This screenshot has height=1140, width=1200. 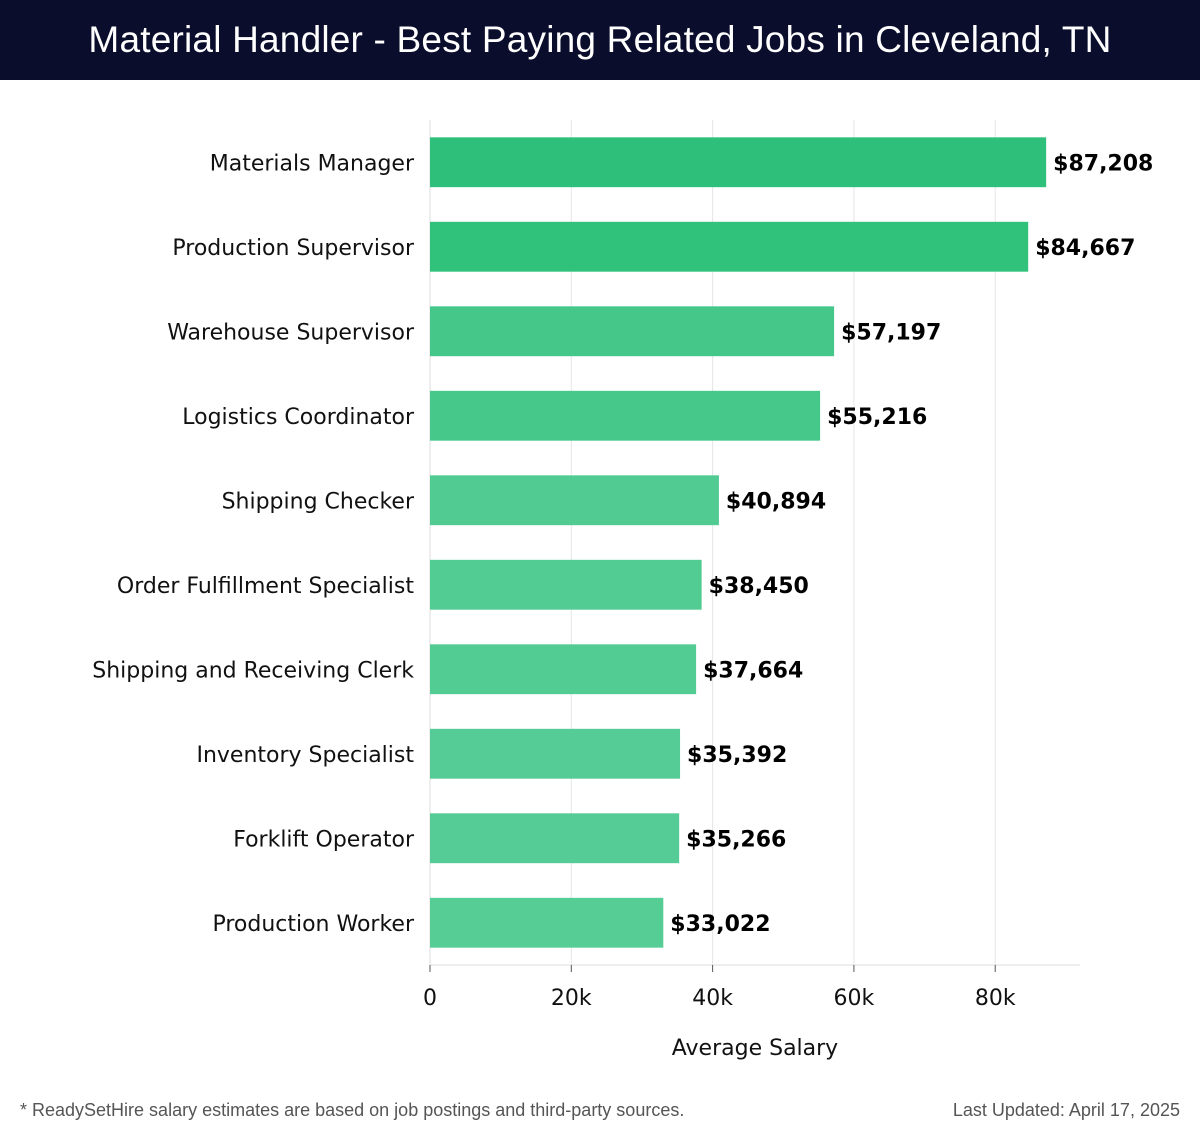 What do you see at coordinates (712, 998) in the screenshot?
I see `x-tick-label: 40k` at bounding box center [712, 998].